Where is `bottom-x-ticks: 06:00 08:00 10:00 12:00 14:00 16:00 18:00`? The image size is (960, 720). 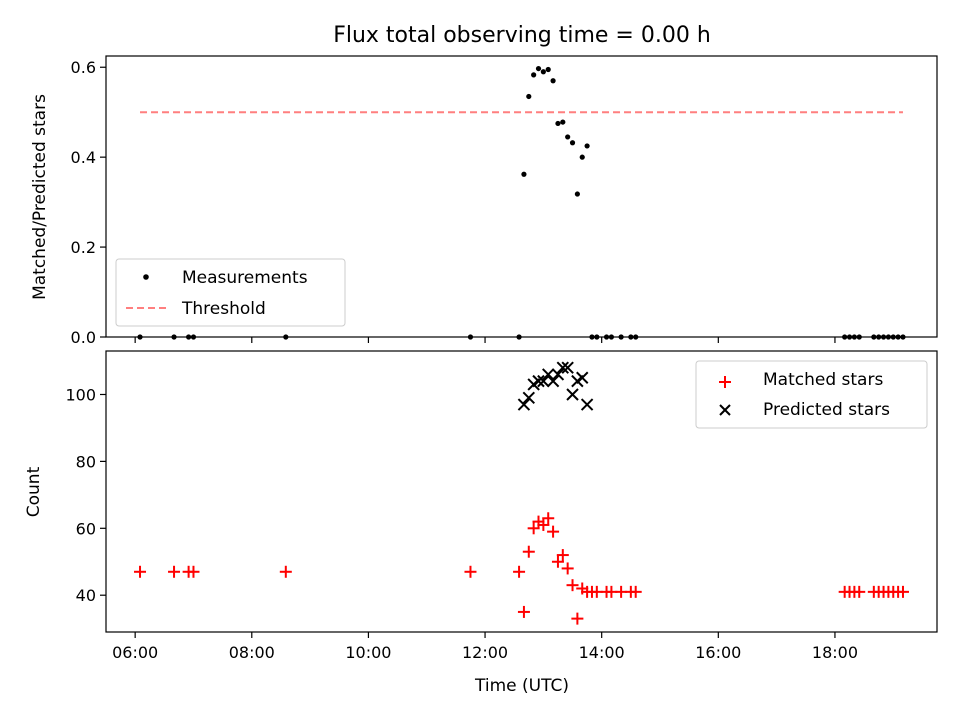 bottom-x-ticks: 06:00 08:00 10:00 12:00 14:00 16:00 18:00 is located at coordinates (485, 647).